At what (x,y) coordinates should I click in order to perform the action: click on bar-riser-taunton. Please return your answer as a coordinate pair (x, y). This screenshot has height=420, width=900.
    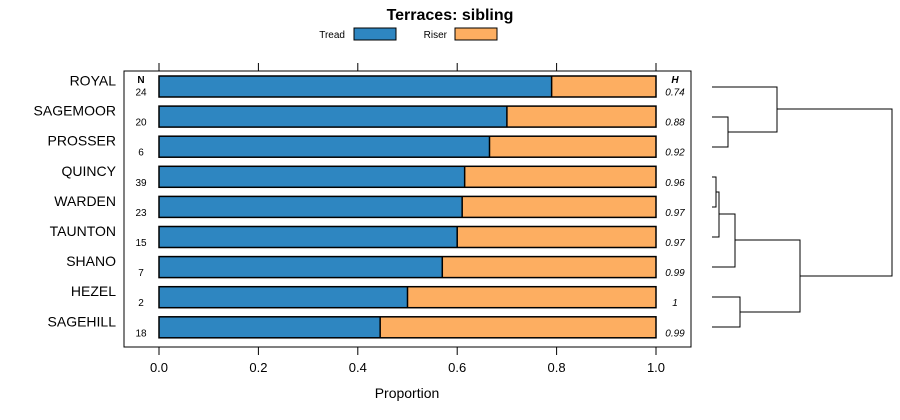
    Looking at the image, I should click on (556, 237).